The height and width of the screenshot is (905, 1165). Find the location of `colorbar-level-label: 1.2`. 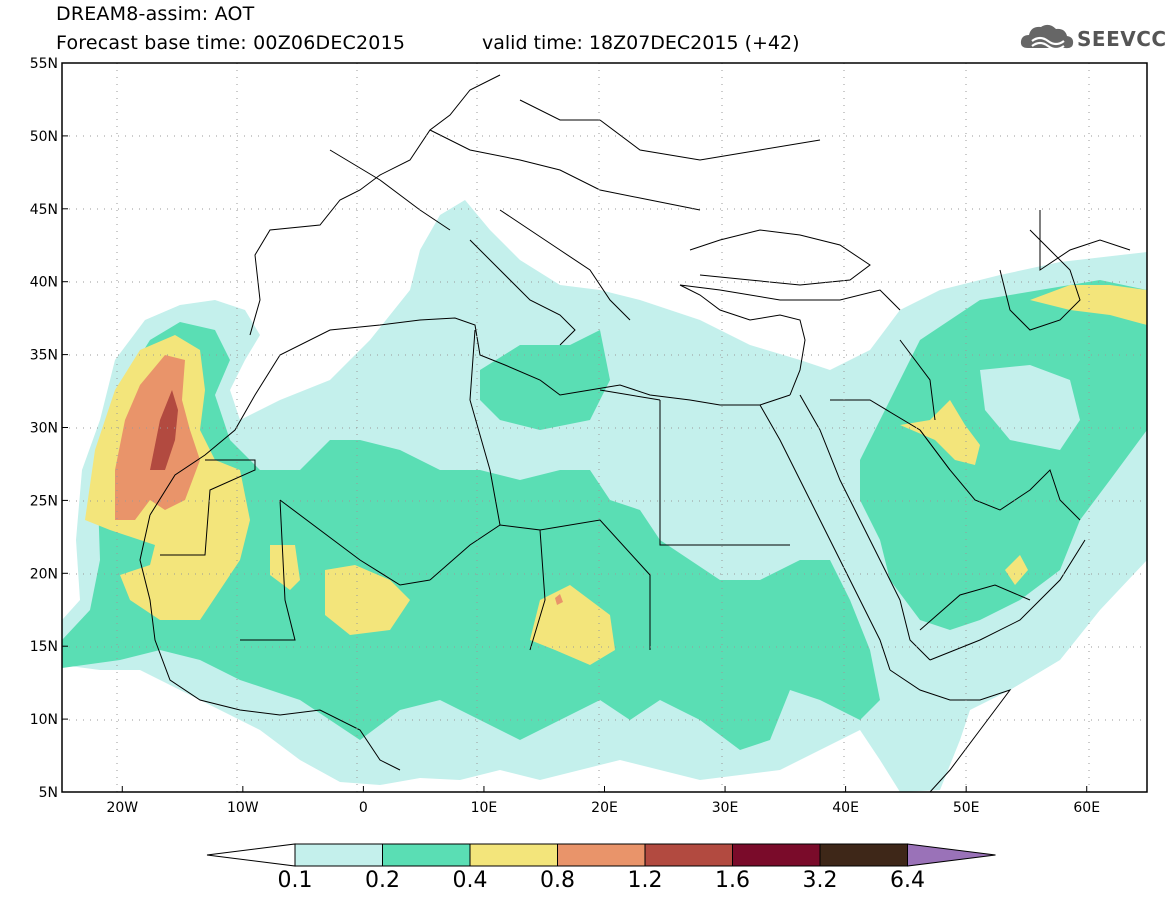

colorbar-level-label: 1.2 is located at coordinates (645, 880).